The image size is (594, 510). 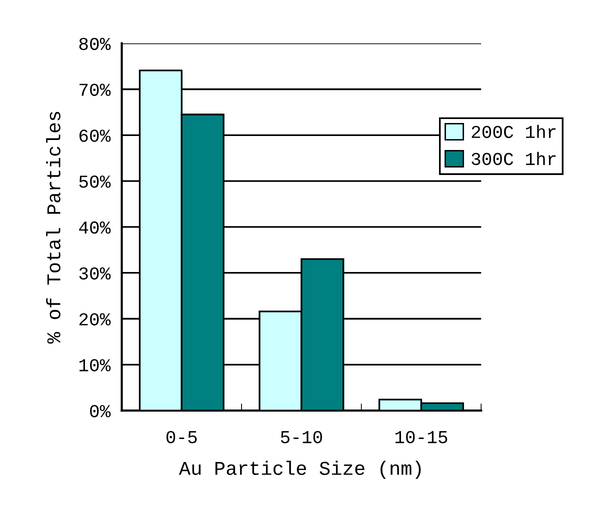 I want to click on y-tick-label: 80%, so click(x=95, y=44).